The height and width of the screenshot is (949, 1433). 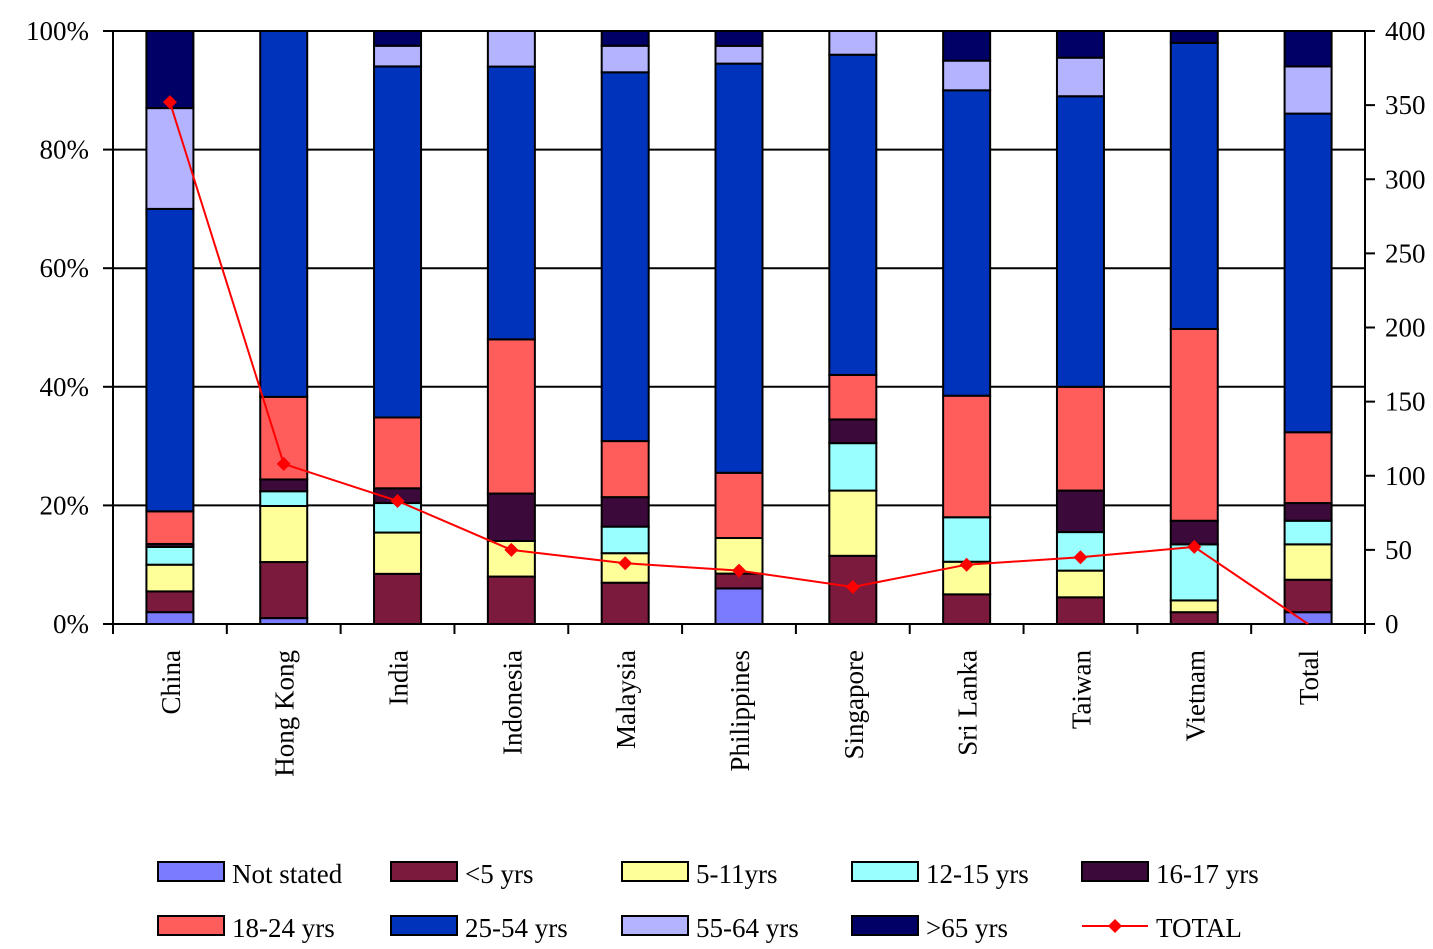 What do you see at coordinates (1405, 179) in the screenshot?
I see `right-tick-label: 300` at bounding box center [1405, 179].